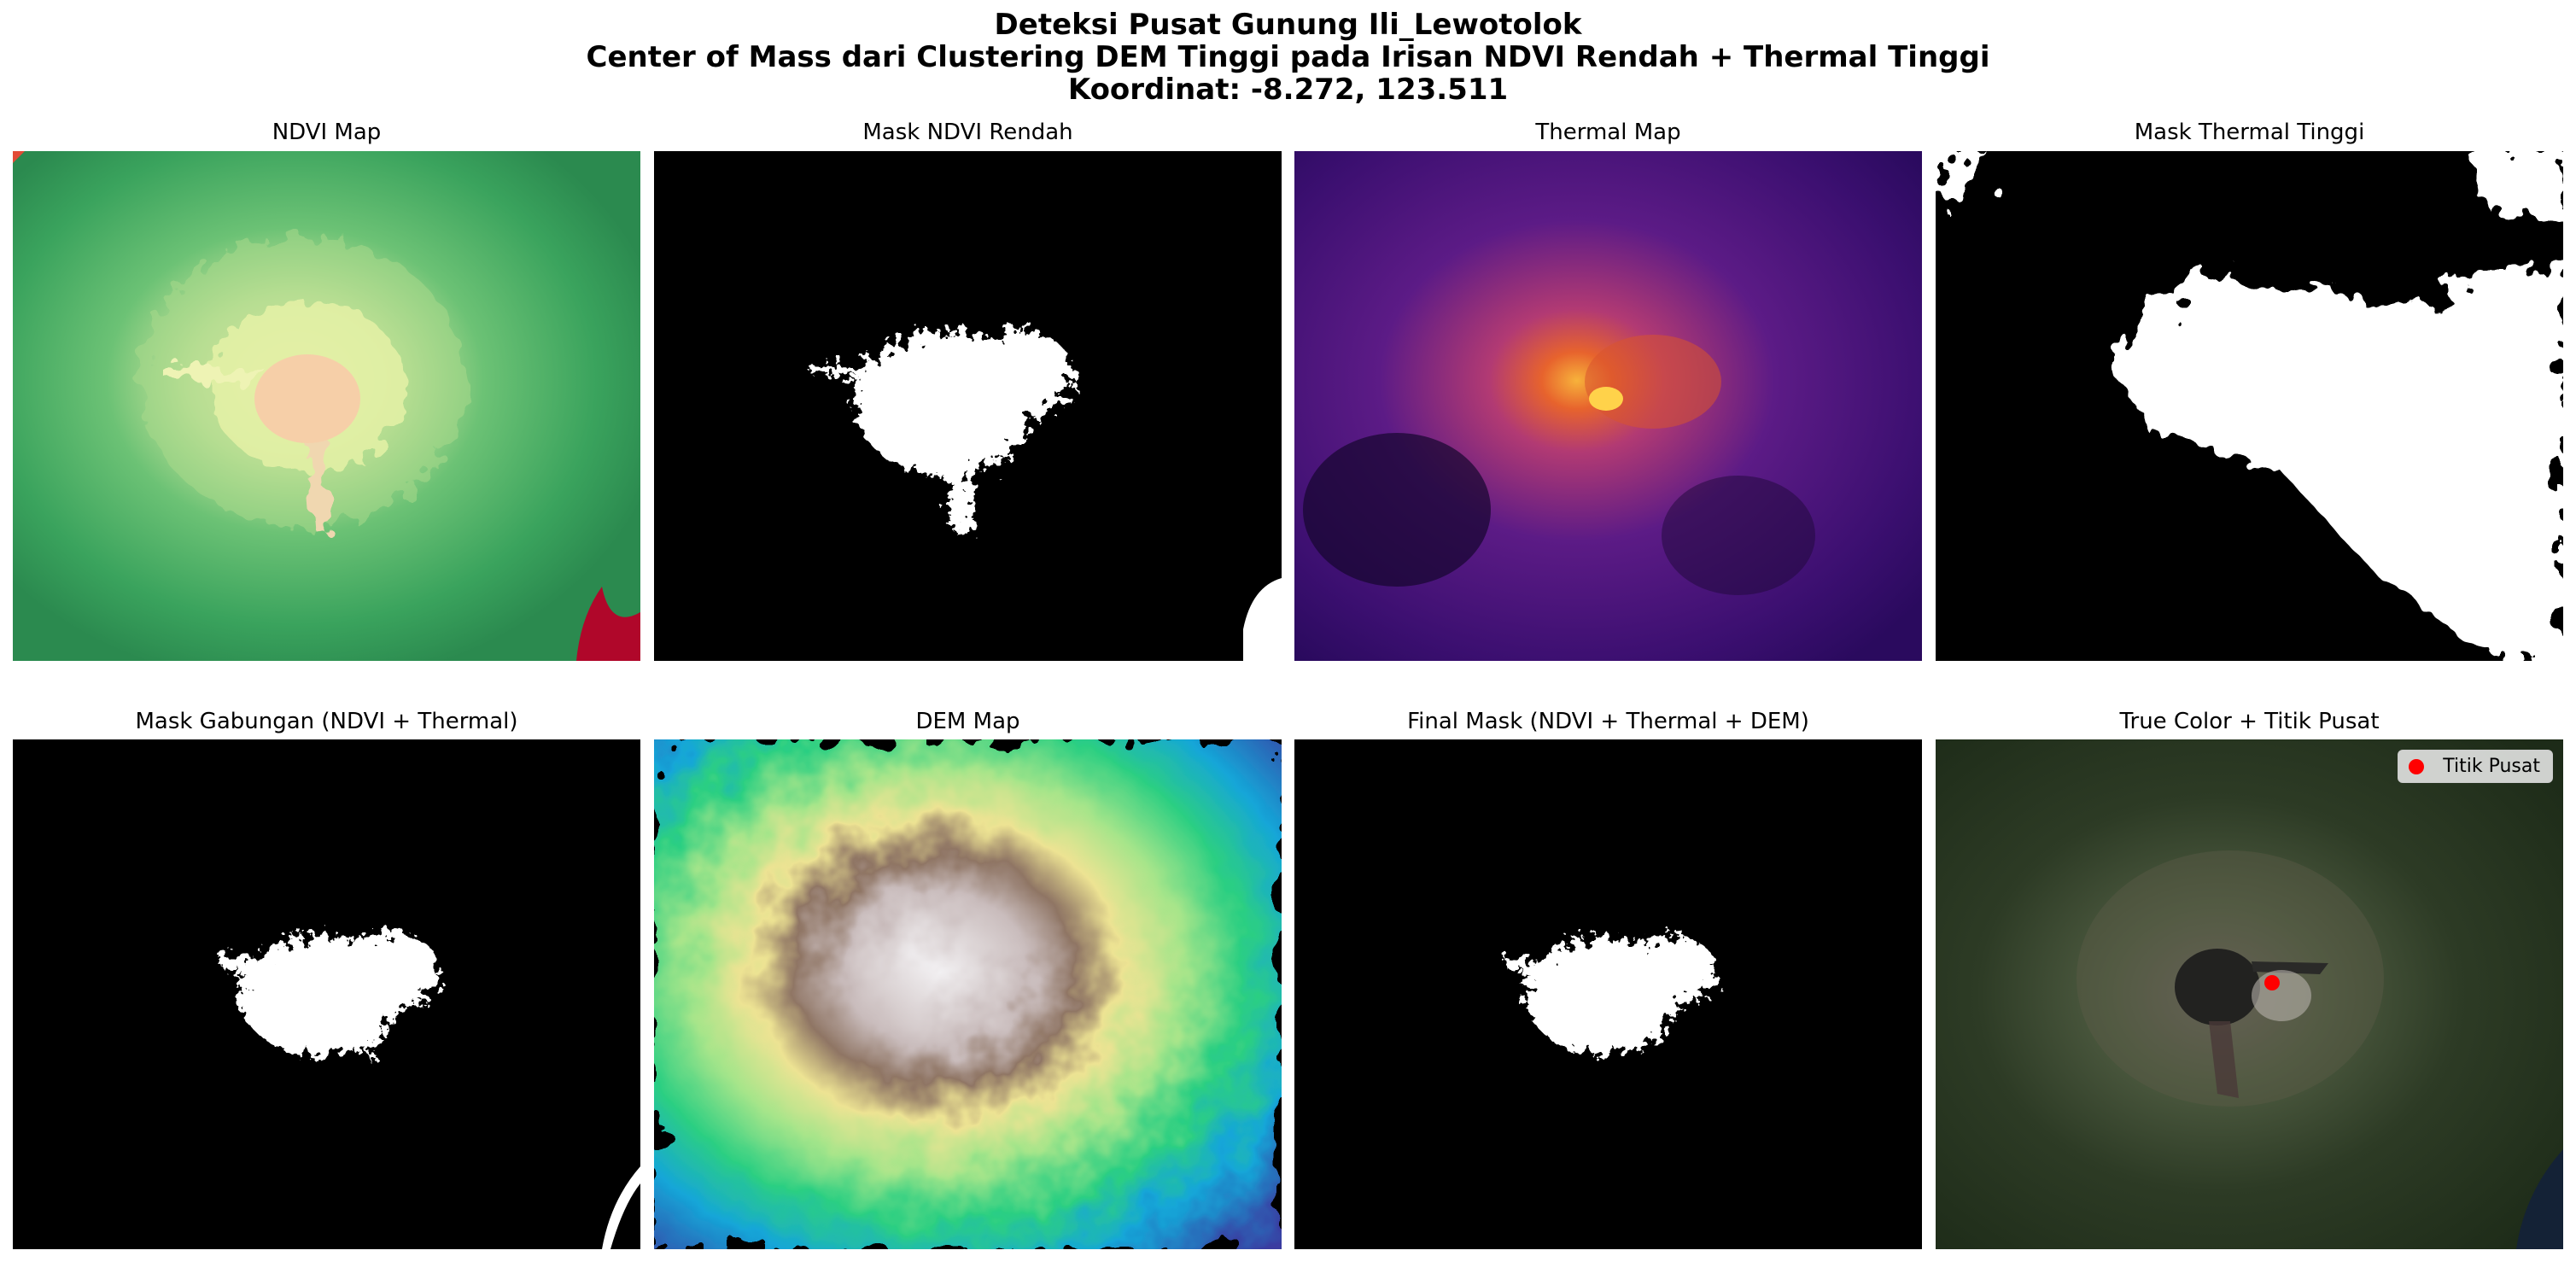  I want to click on figure-title-line1: Deteksi Pusat Gunung Ili_Lewotolok, so click(1288, 25).